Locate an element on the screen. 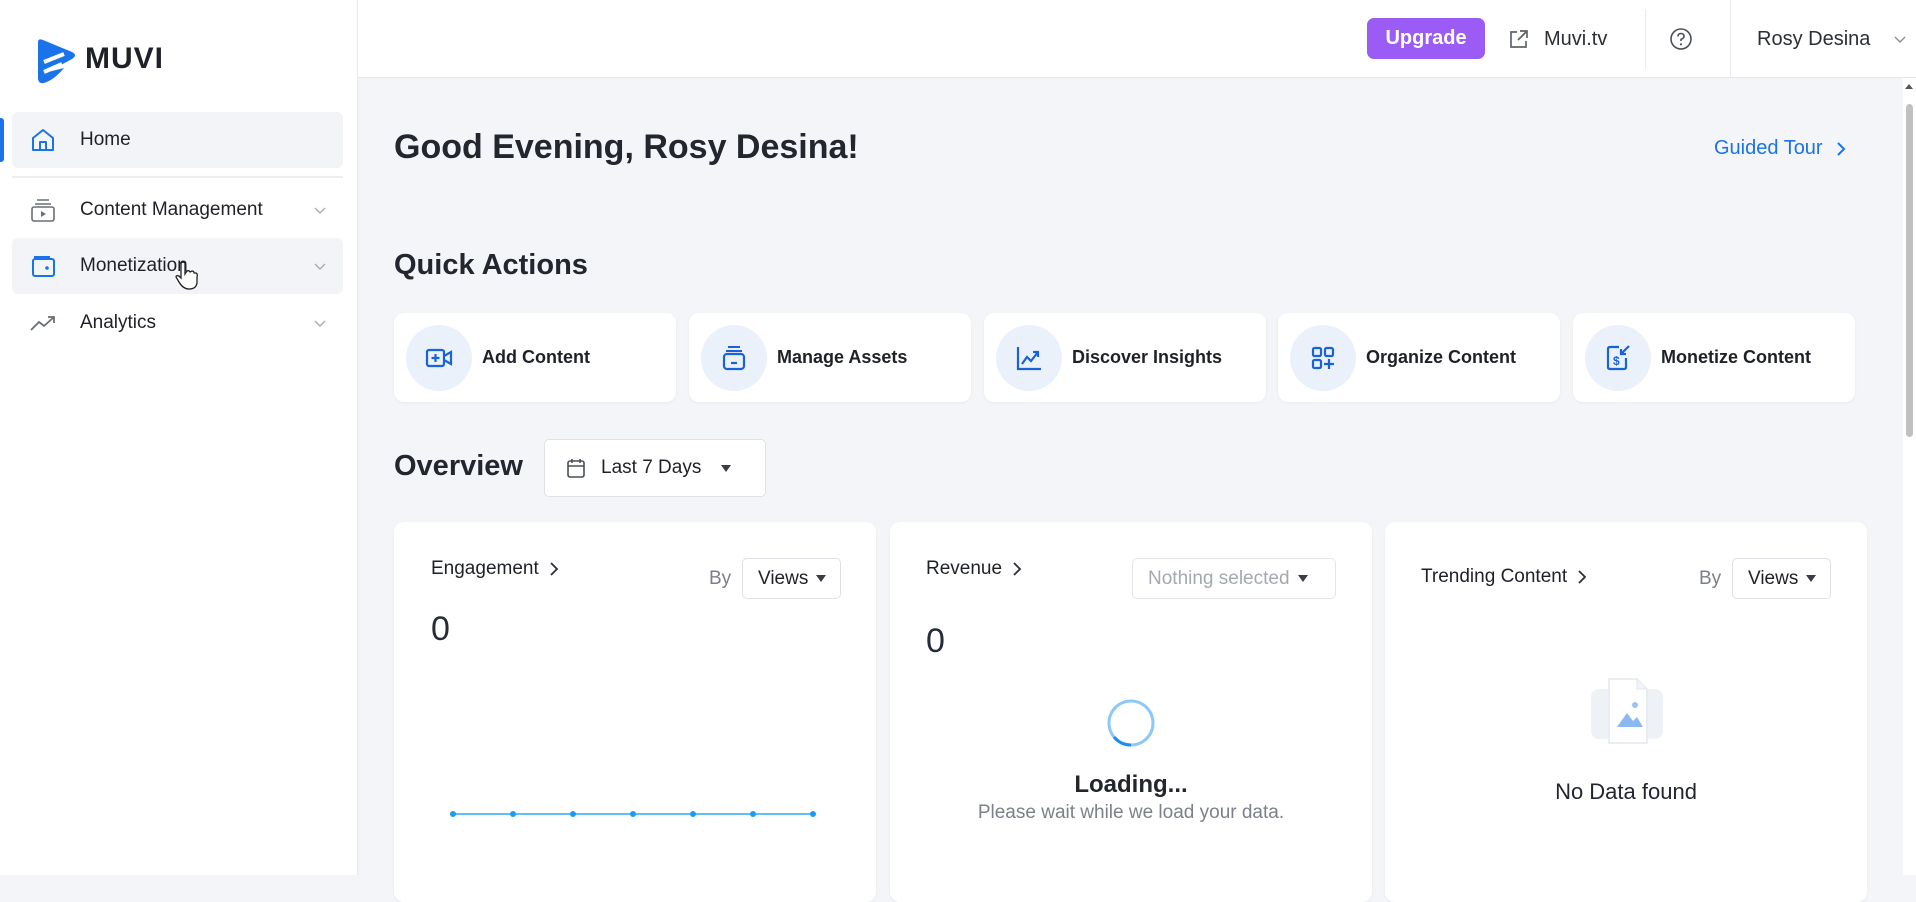 This screenshot has height=902, width=1916. sidebar-item-label: Content Management is located at coordinates (171, 209).